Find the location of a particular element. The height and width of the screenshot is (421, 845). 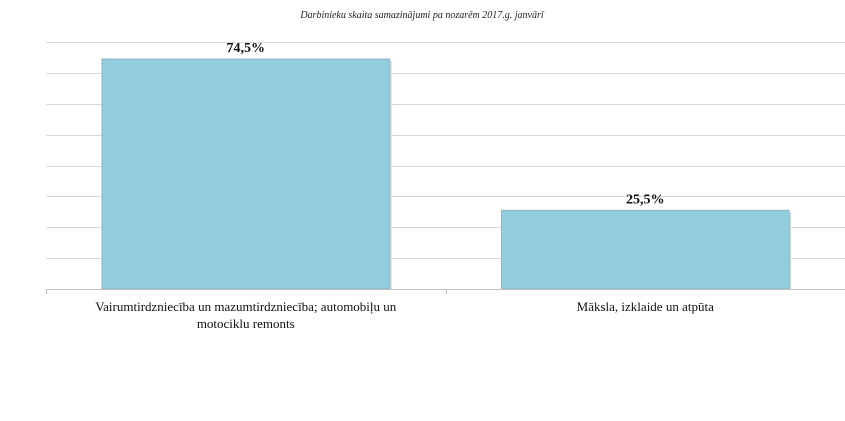

category-label-0-line-1: motociklu remonts is located at coordinates (246, 323).